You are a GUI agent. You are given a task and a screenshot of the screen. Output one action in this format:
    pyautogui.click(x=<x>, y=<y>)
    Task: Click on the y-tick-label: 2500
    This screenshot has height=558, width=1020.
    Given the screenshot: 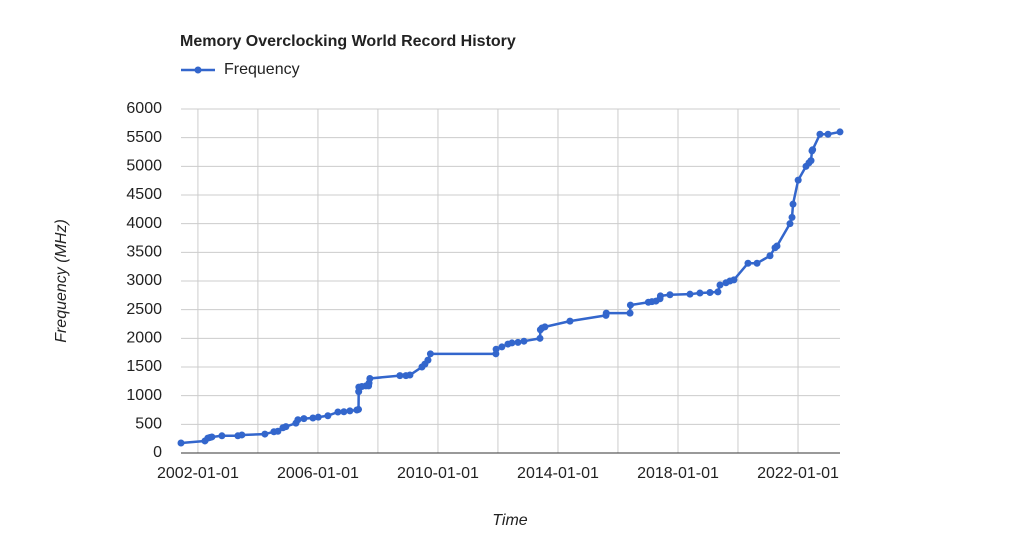 What is the action you would take?
    pyautogui.click(x=144, y=309)
    